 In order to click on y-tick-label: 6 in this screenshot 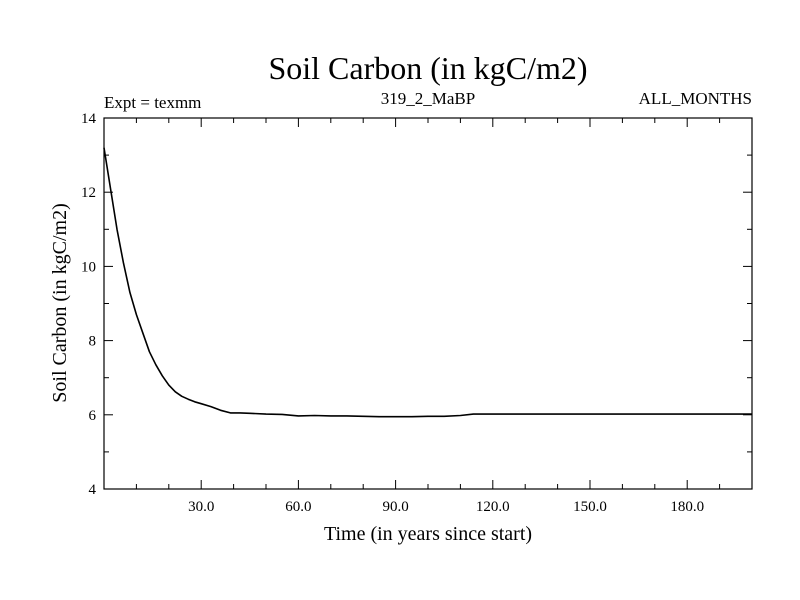, I will do `click(93, 416)`.